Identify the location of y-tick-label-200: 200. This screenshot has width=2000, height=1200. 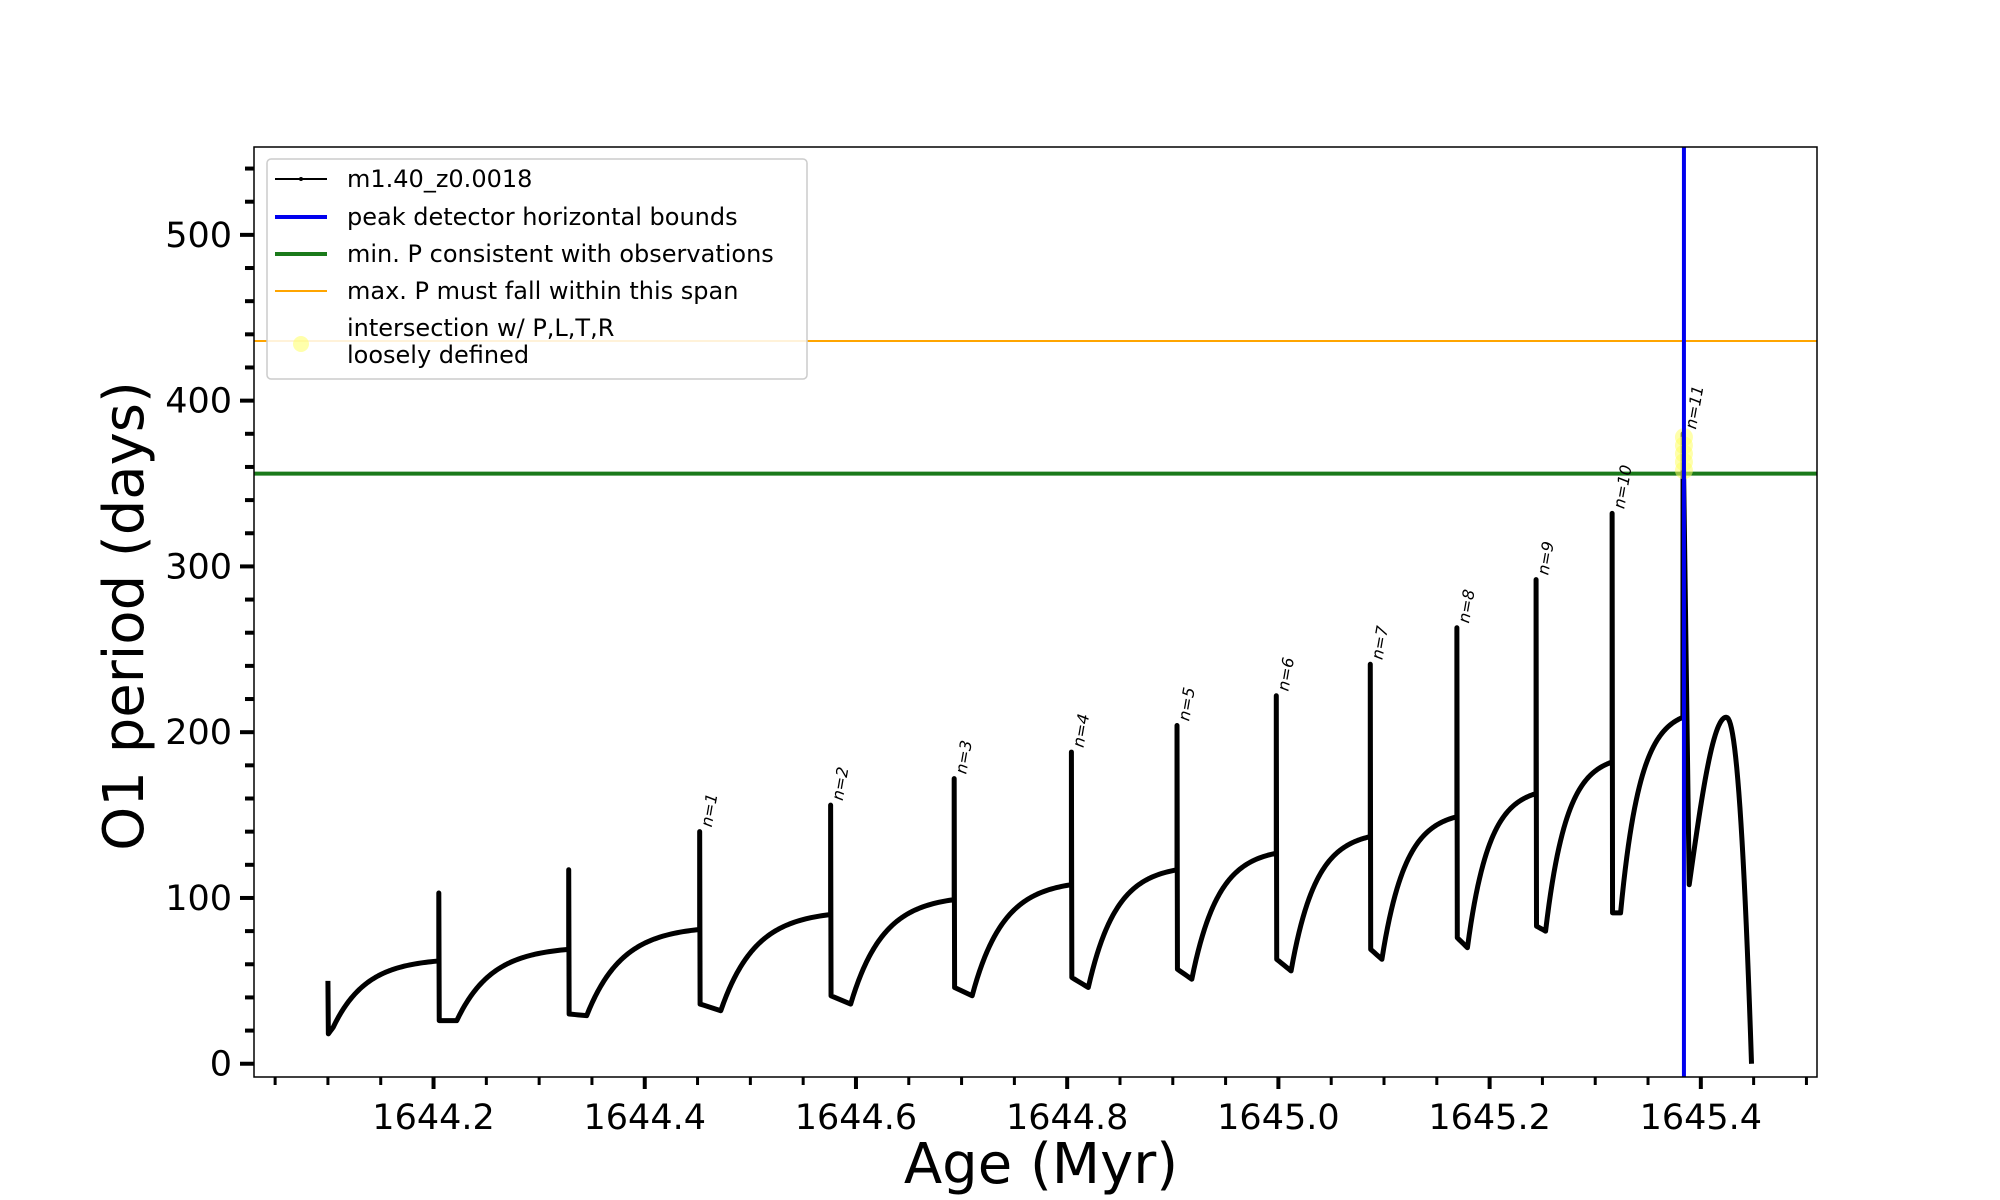
(198, 733).